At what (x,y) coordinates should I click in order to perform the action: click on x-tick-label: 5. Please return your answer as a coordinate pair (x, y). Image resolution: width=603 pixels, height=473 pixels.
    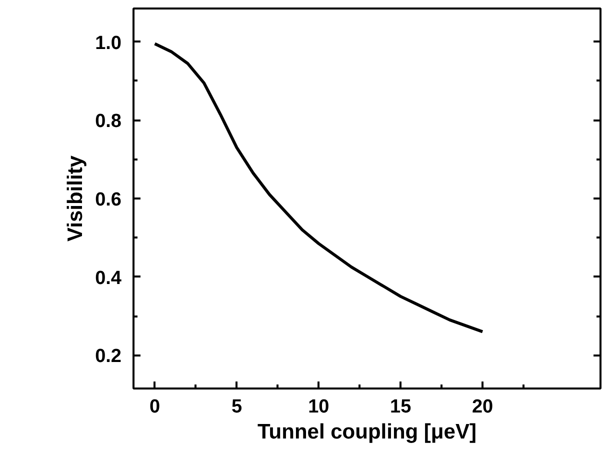
    Looking at the image, I should click on (236, 407).